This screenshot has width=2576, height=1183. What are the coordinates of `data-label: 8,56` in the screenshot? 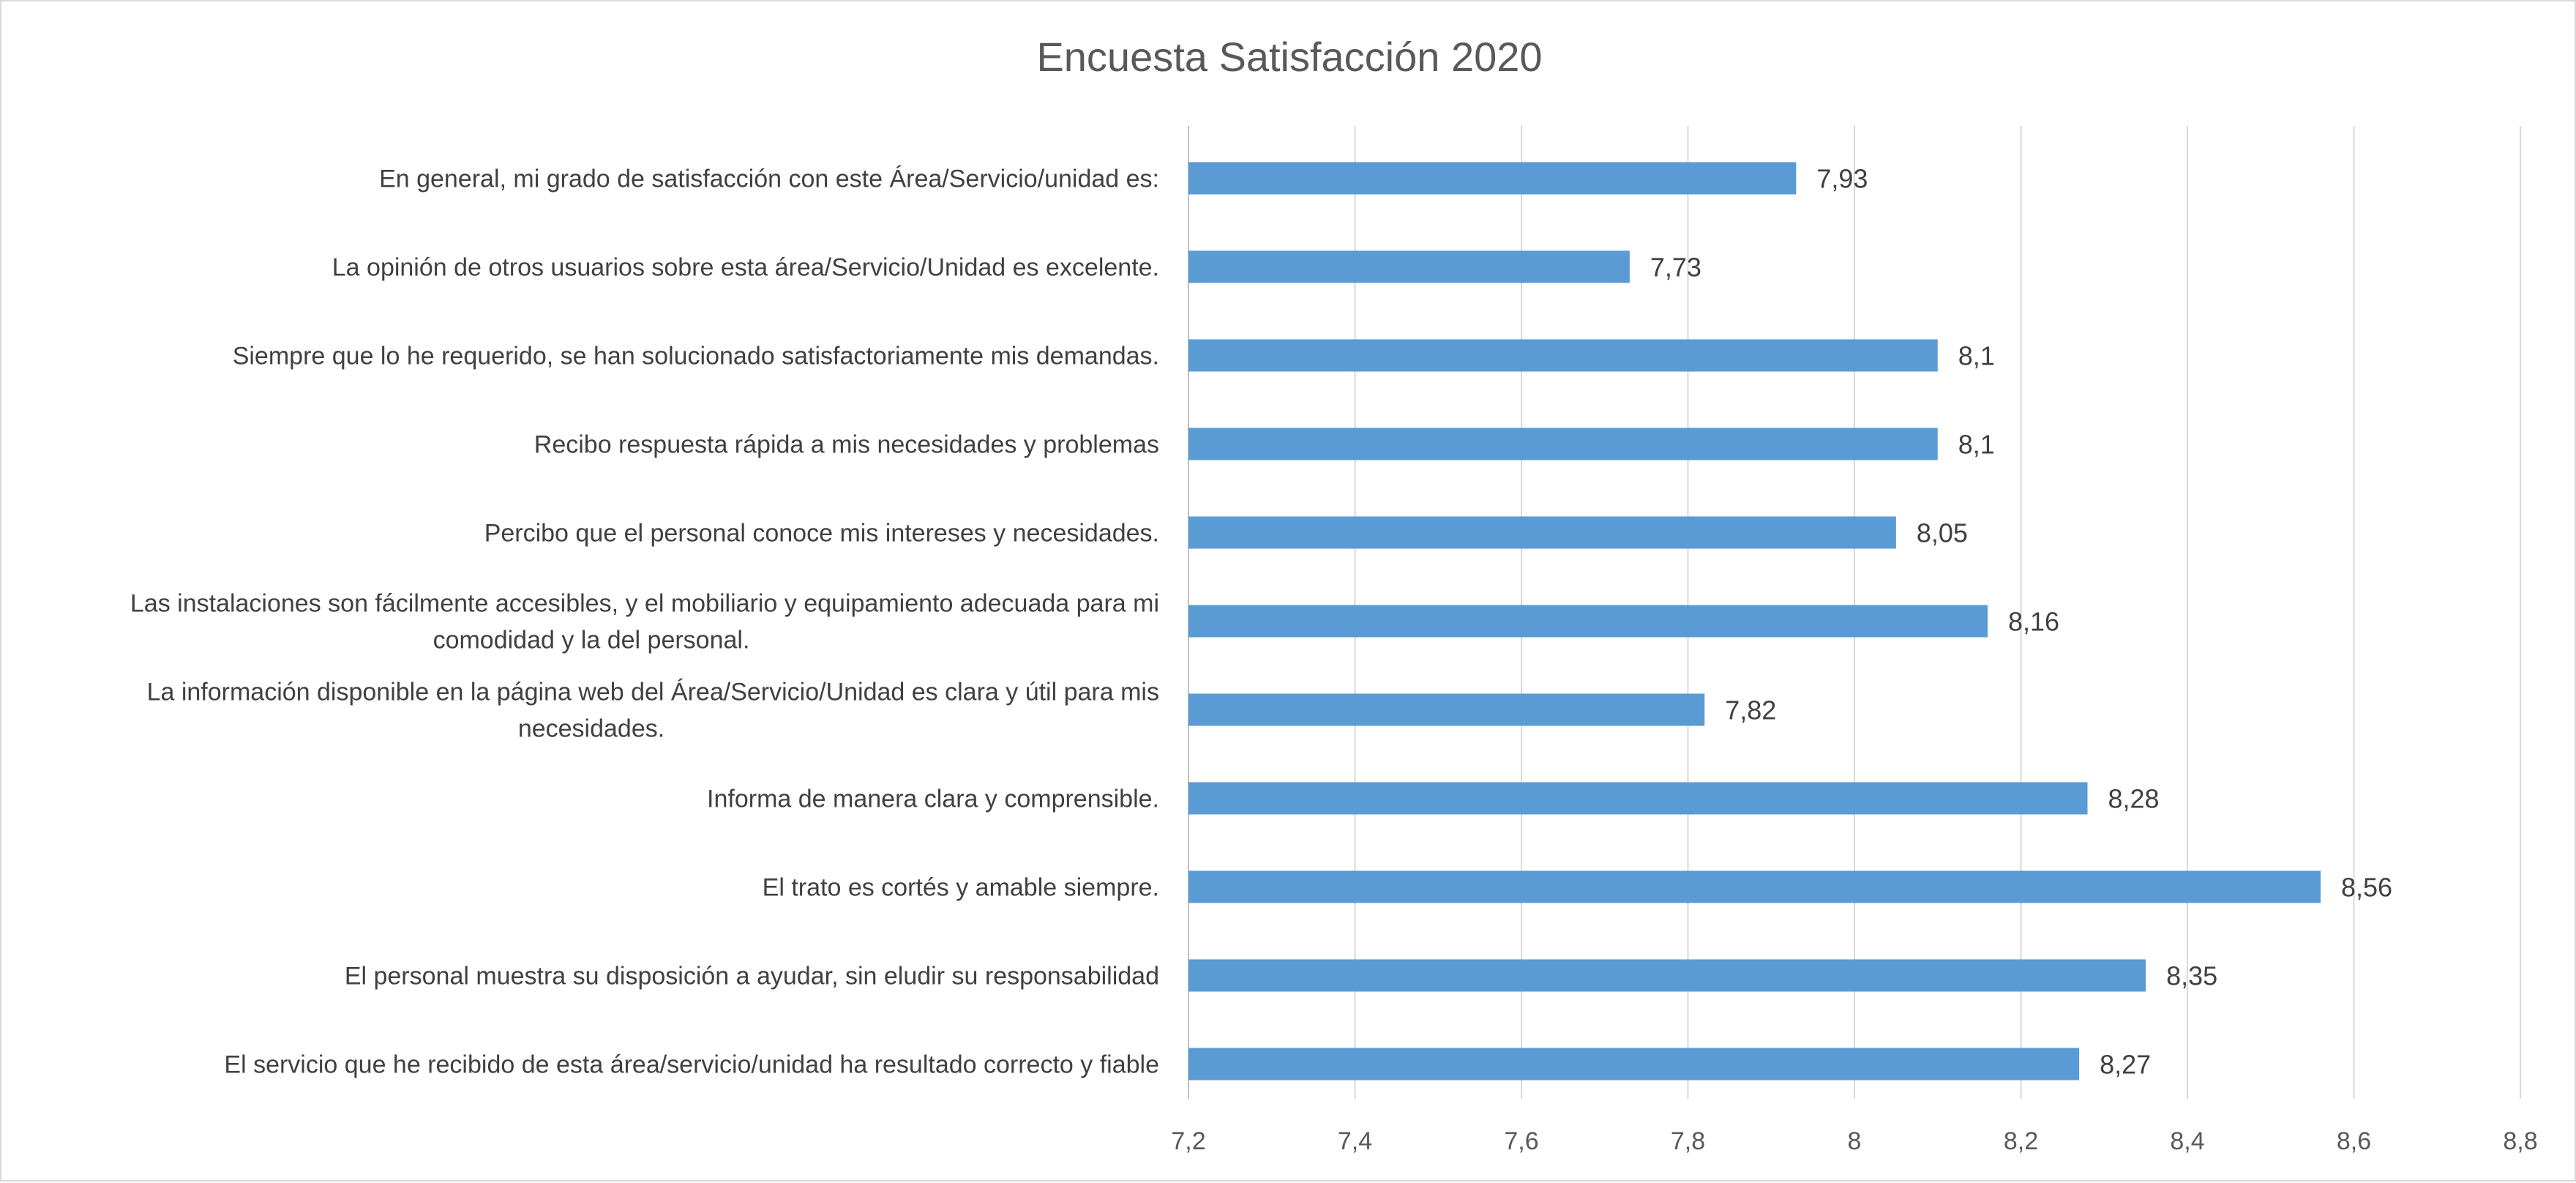 It's located at (2366, 888).